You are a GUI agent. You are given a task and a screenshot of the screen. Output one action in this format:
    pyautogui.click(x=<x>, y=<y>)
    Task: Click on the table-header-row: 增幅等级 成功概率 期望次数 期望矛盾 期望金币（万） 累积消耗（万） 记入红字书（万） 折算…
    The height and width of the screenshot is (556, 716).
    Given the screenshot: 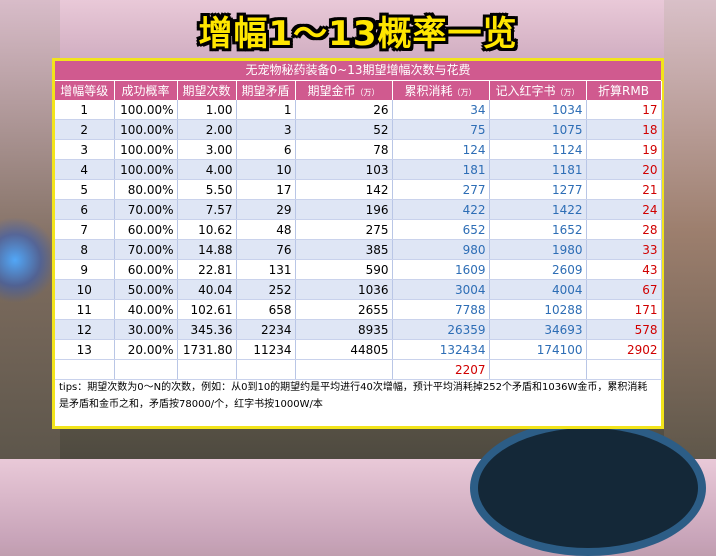 What is the action you would take?
    pyautogui.click(x=358, y=90)
    